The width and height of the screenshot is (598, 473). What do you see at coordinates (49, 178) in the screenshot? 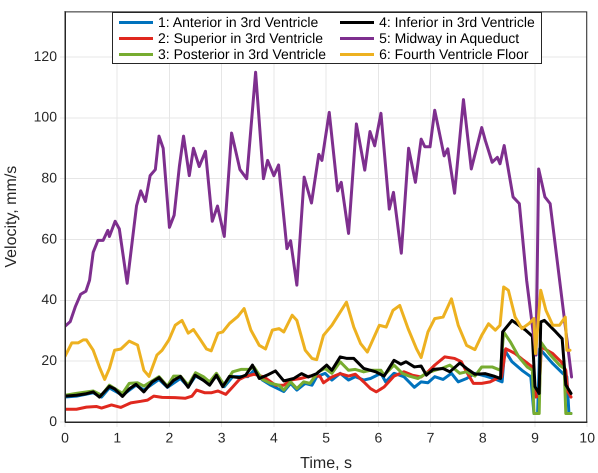
I see `y-tick-label: 80` at bounding box center [49, 178].